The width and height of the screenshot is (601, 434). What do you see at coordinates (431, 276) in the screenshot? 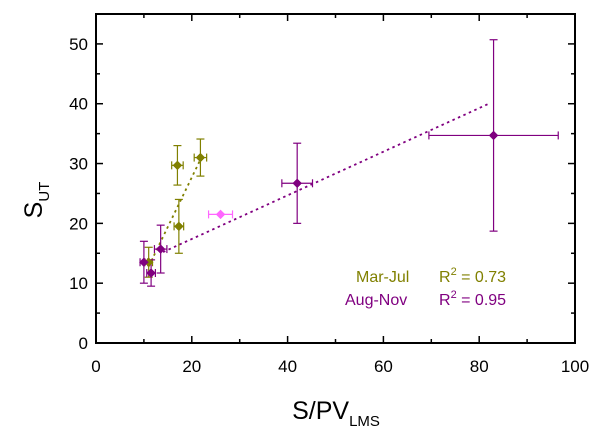
I see `legend-entry-mar-jul: Mar-Jul R2 = 0.73` at bounding box center [431, 276].